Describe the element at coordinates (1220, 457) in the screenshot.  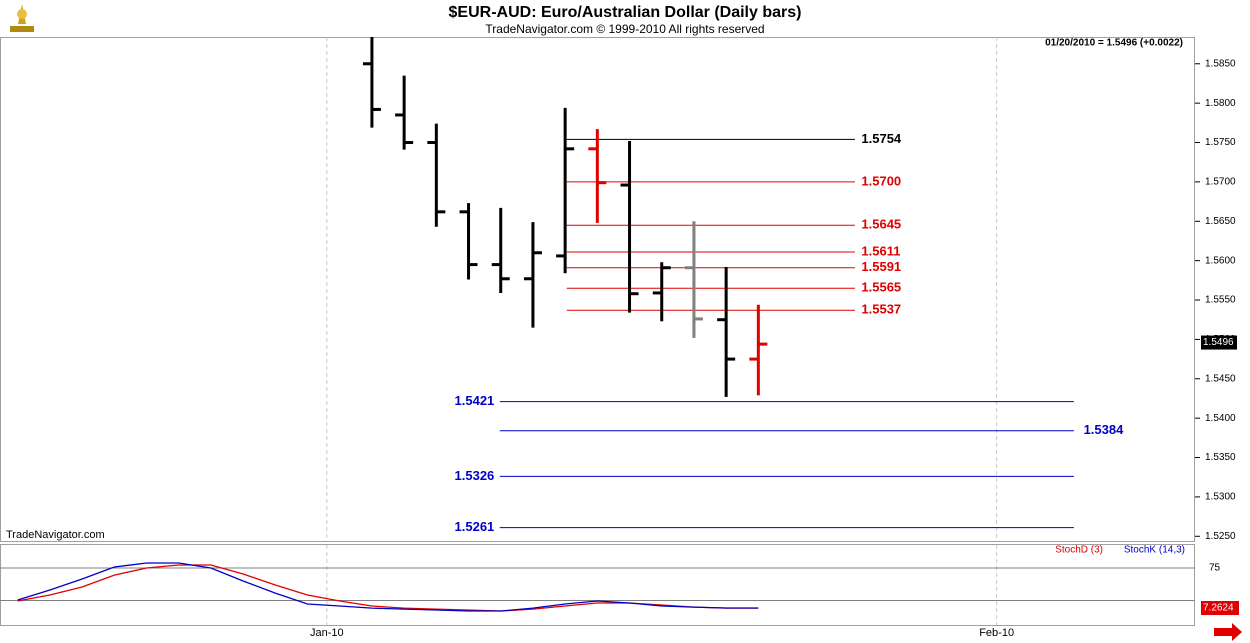
I see `y-tick-label: 1.5350` at that location.